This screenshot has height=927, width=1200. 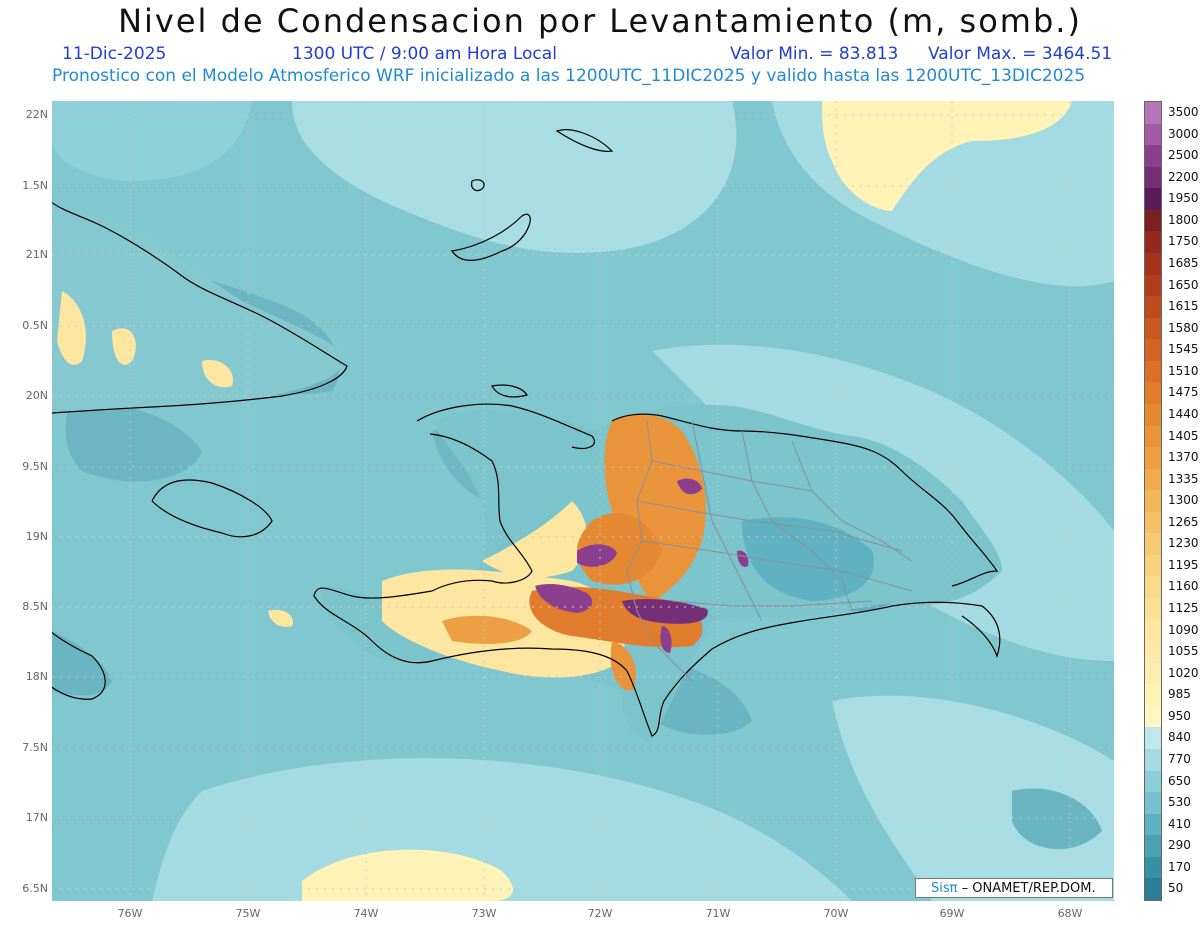 I want to click on legend-label: 50, so click(x=1176, y=888).